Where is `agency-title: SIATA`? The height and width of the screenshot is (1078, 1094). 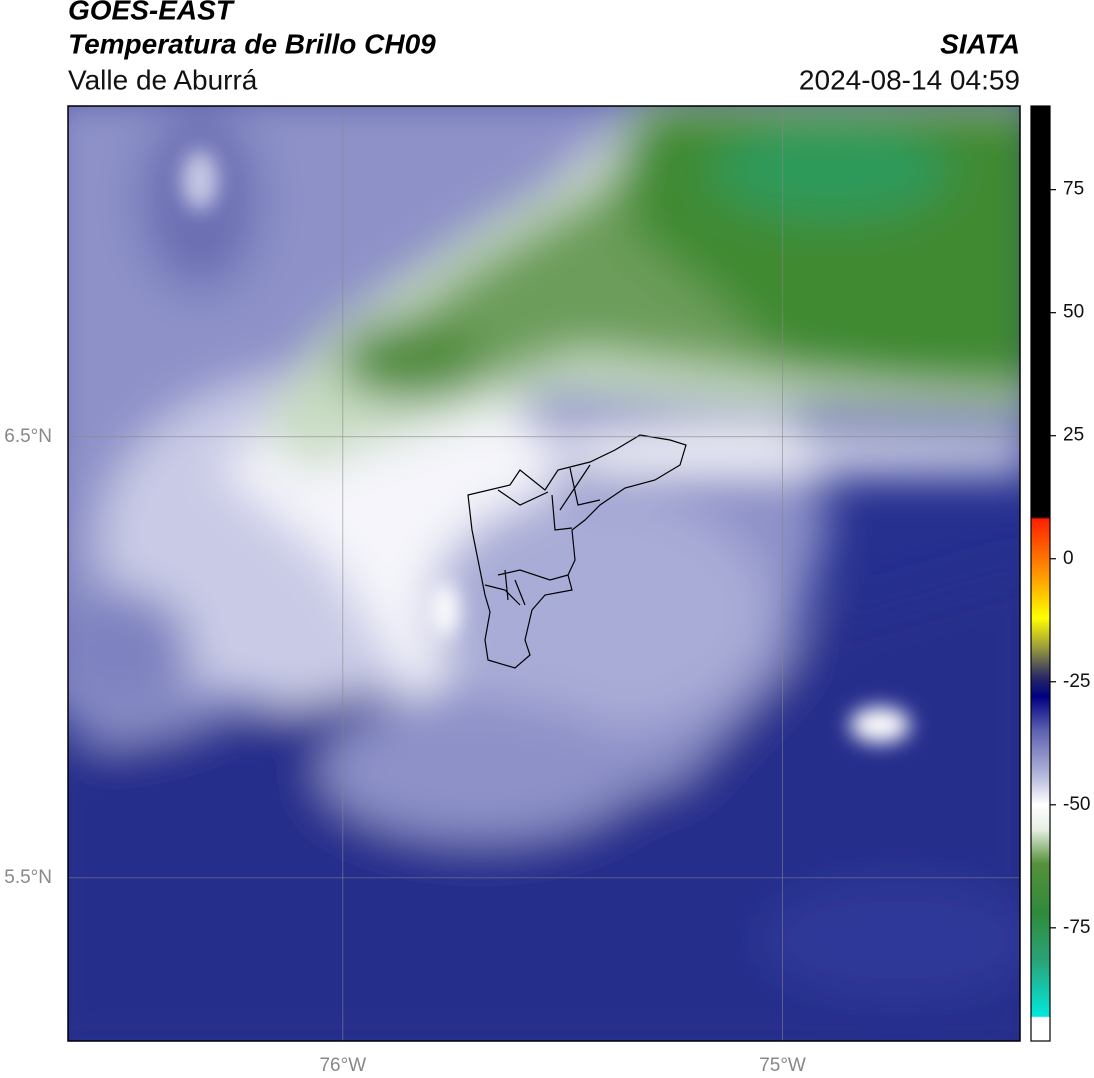
agency-title: SIATA is located at coordinates (980, 43).